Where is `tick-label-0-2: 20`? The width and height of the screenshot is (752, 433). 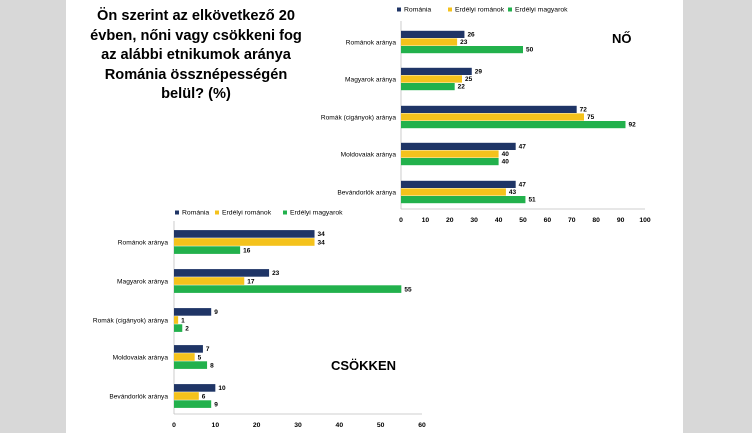 tick-label-0-2: 20 is located at coordinates (450, 220).